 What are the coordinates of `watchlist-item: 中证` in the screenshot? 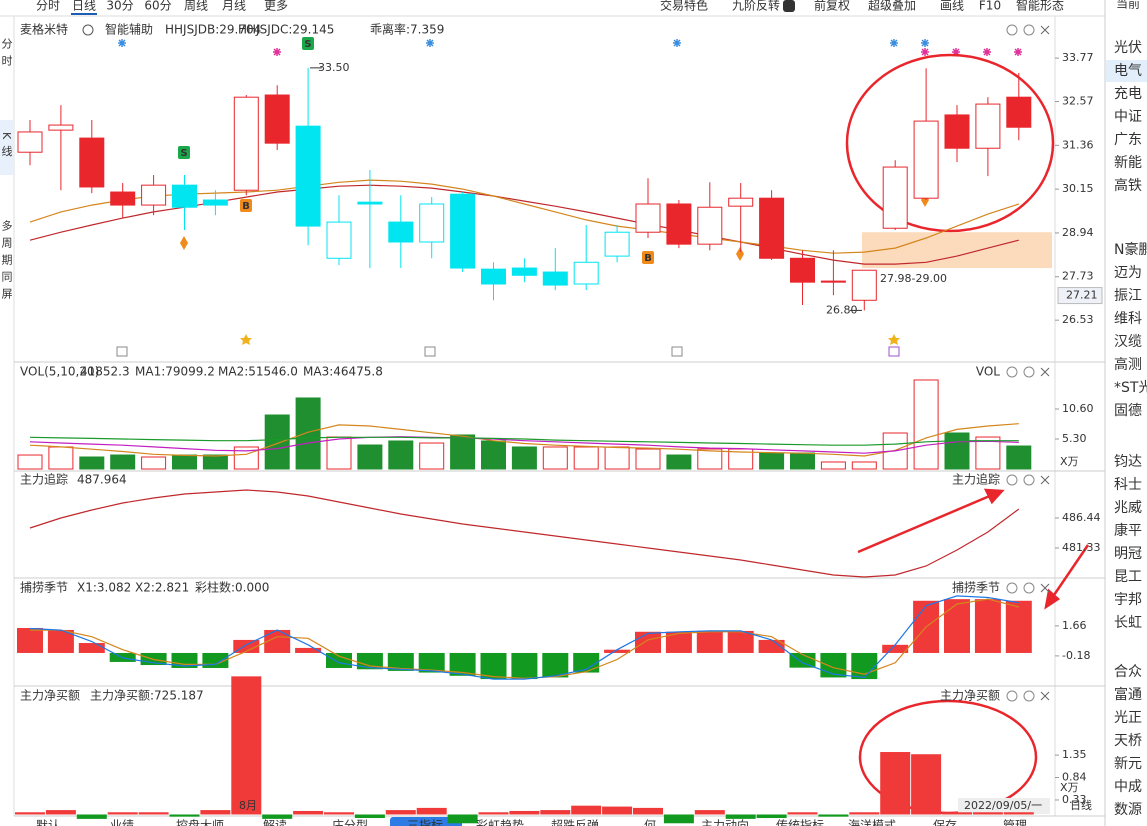 It's located at (1128, 117).